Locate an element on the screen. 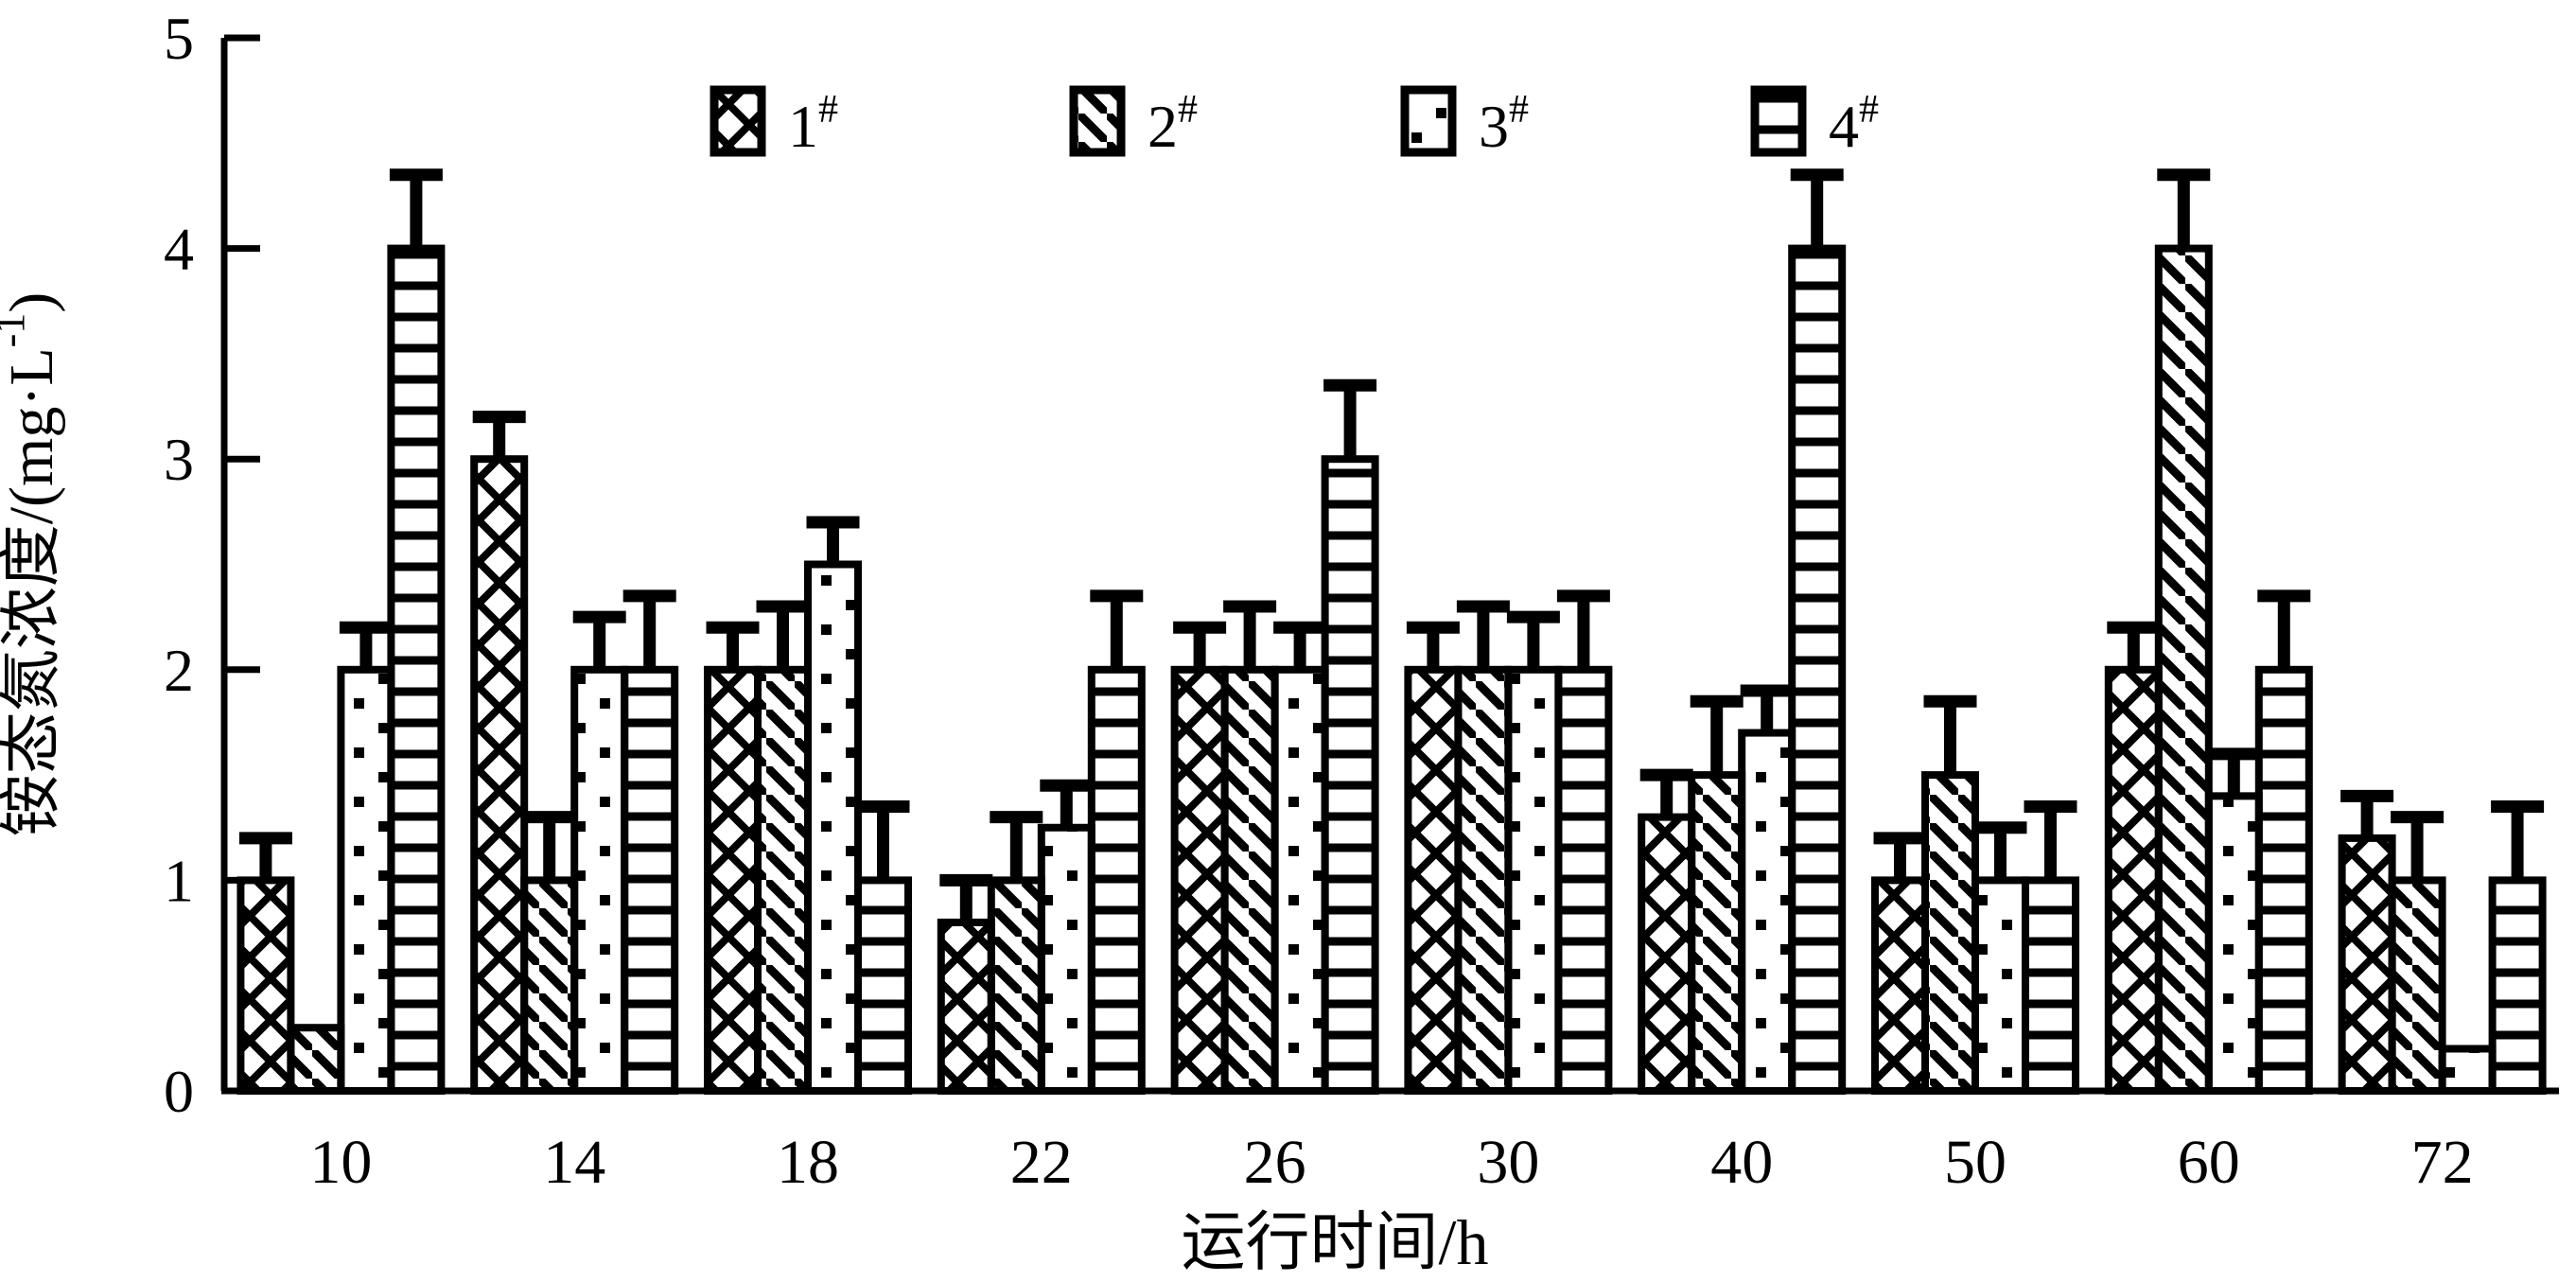 The width and height of the screenshot is (2576, 1282). legend-item-2: 2# is located at coordinates (1133, 123).